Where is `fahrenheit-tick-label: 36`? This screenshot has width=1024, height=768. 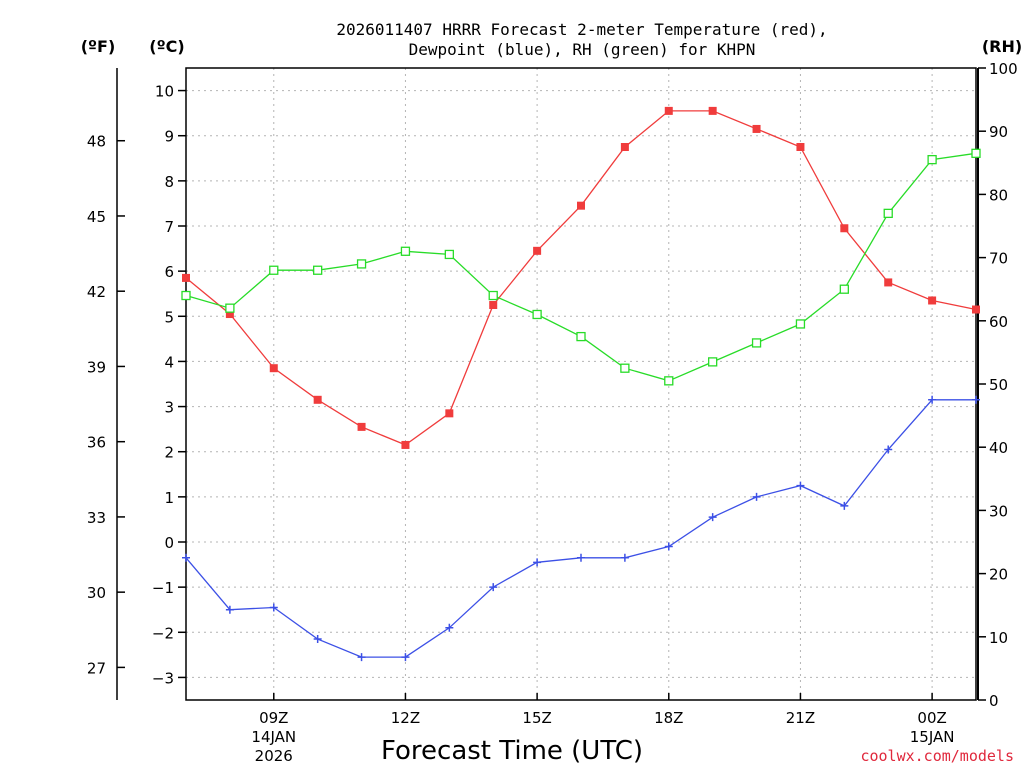
fahrenheit-tick-label: 36 is located at coordinates (96, 443).